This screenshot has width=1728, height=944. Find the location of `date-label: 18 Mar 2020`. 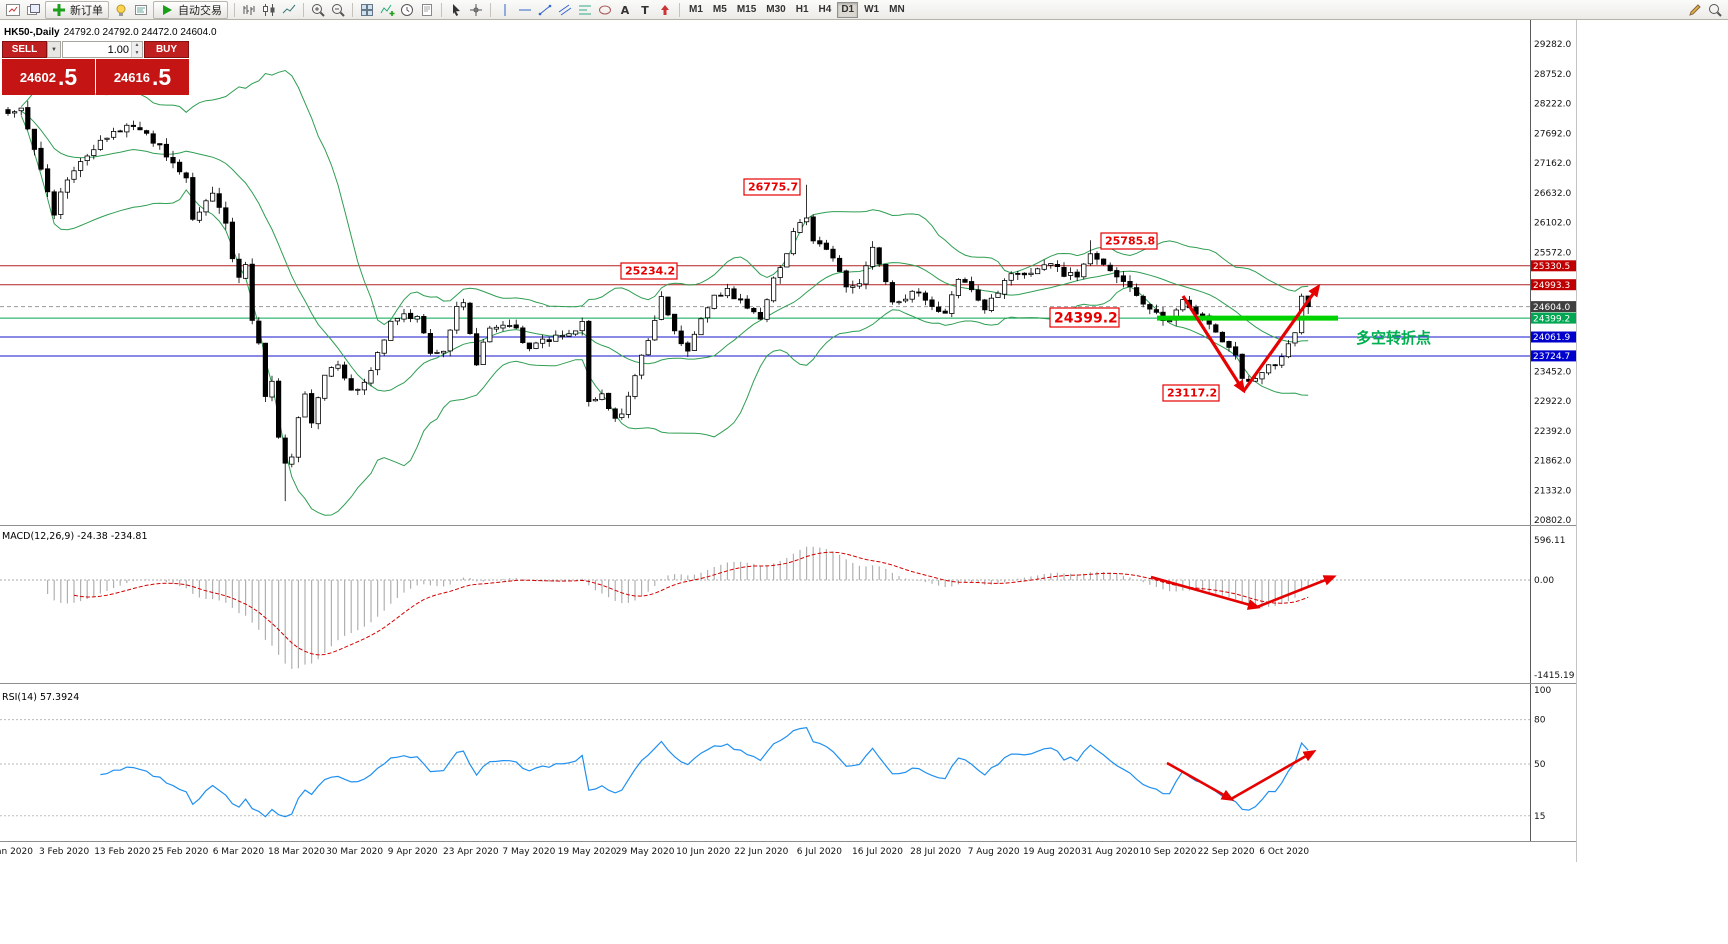

date-label: 18 Mar 2020 is located at coordinates (296, 852).